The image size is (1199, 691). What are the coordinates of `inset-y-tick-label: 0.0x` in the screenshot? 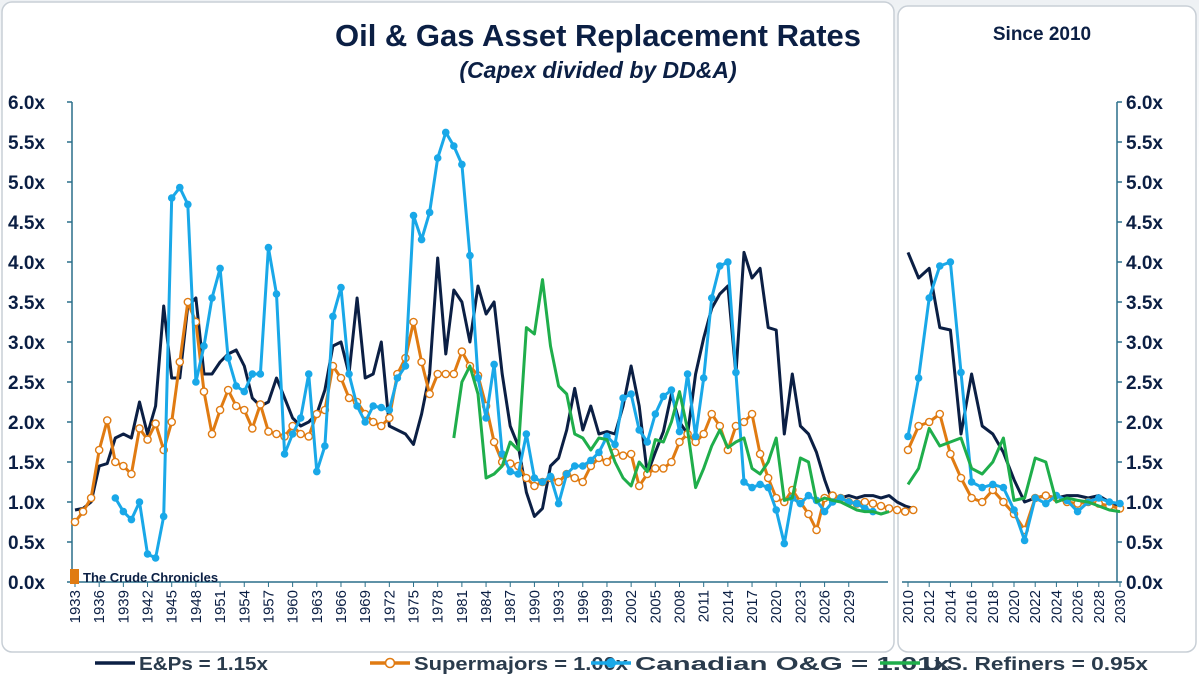 It's located at (1144, 583).